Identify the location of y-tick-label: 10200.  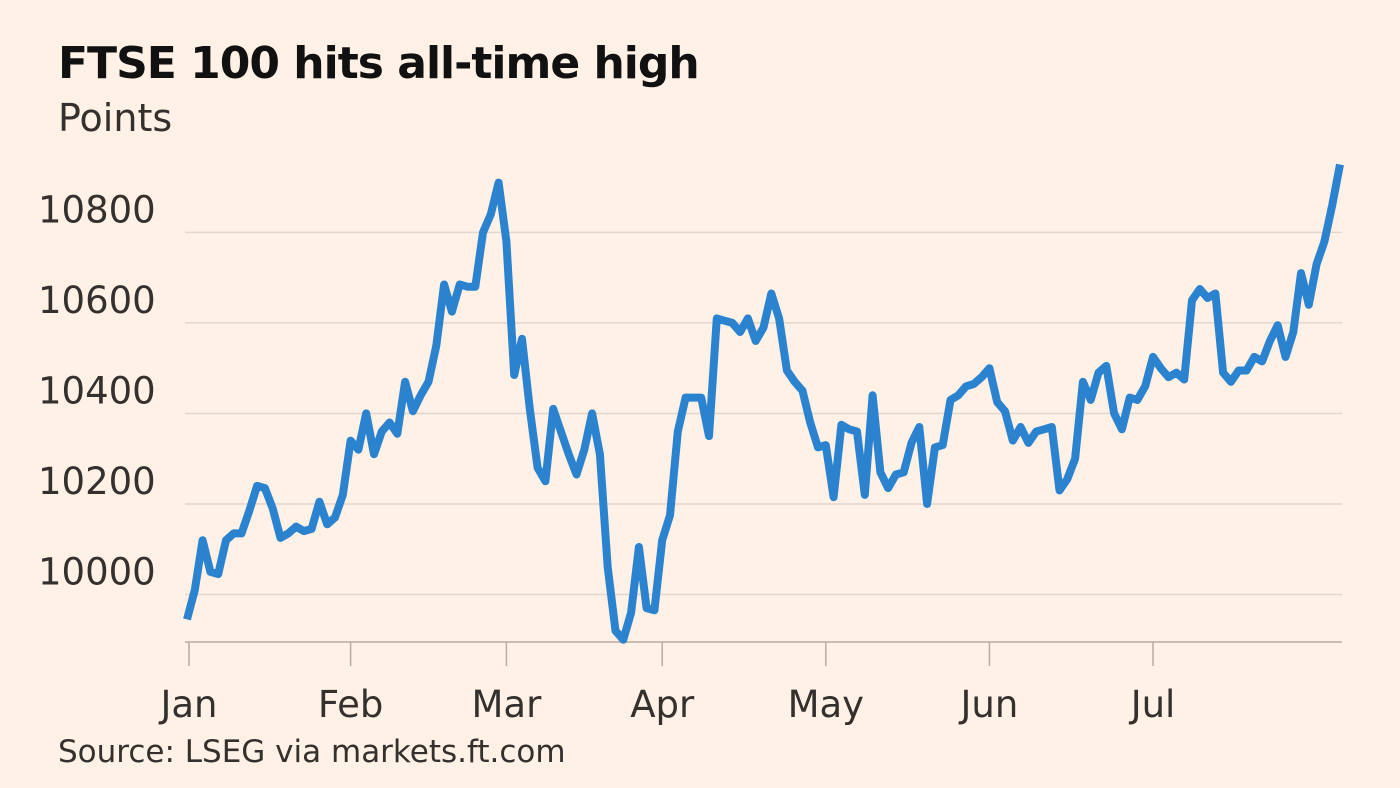
(97, 481).